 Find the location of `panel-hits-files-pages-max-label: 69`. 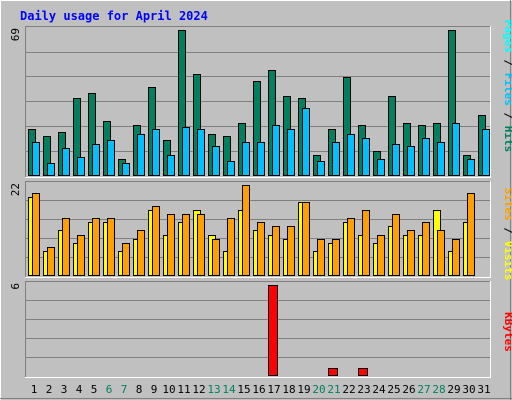

panel-hits-files-pages-max-label: 69 is located at coordinates (15, 34).